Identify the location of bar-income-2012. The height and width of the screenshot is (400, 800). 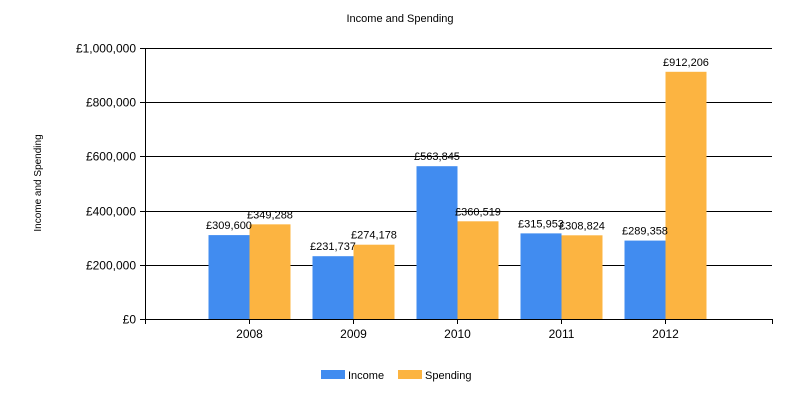
(645, 279).